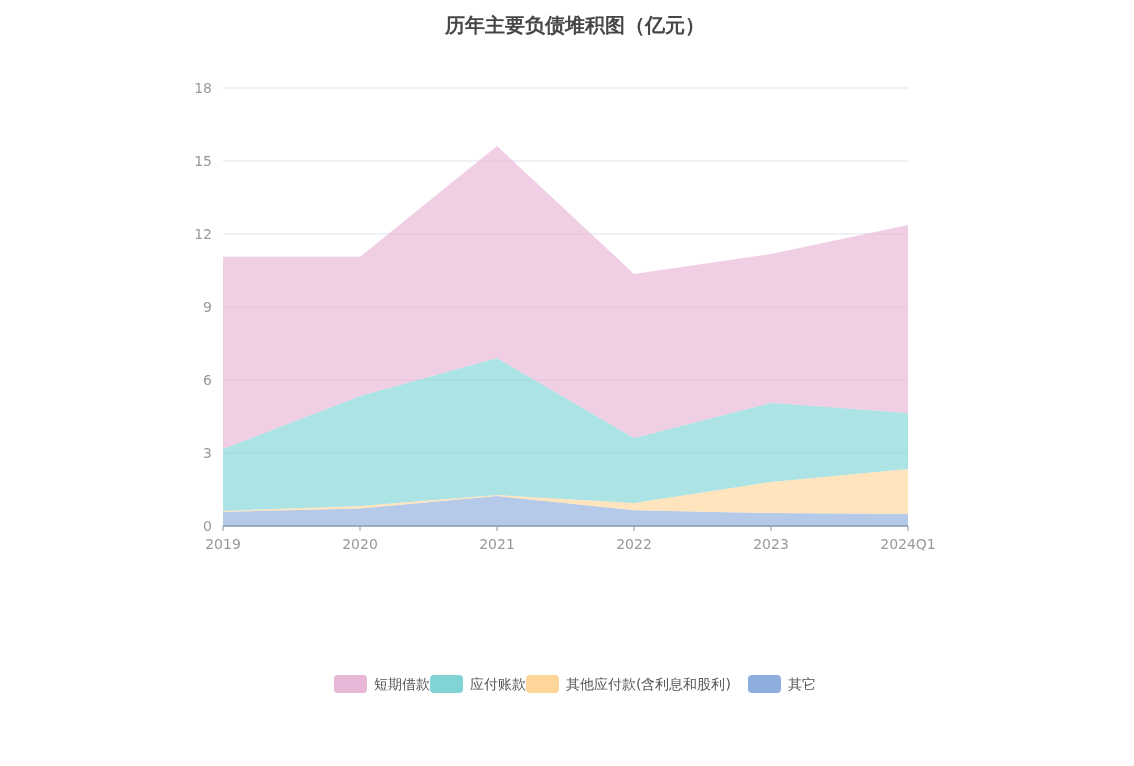 This screenshot has width=1134, height=766. Describe the element at coordinates (802, 683) in the screenshot. I see `legend-label: 其它` at that location.